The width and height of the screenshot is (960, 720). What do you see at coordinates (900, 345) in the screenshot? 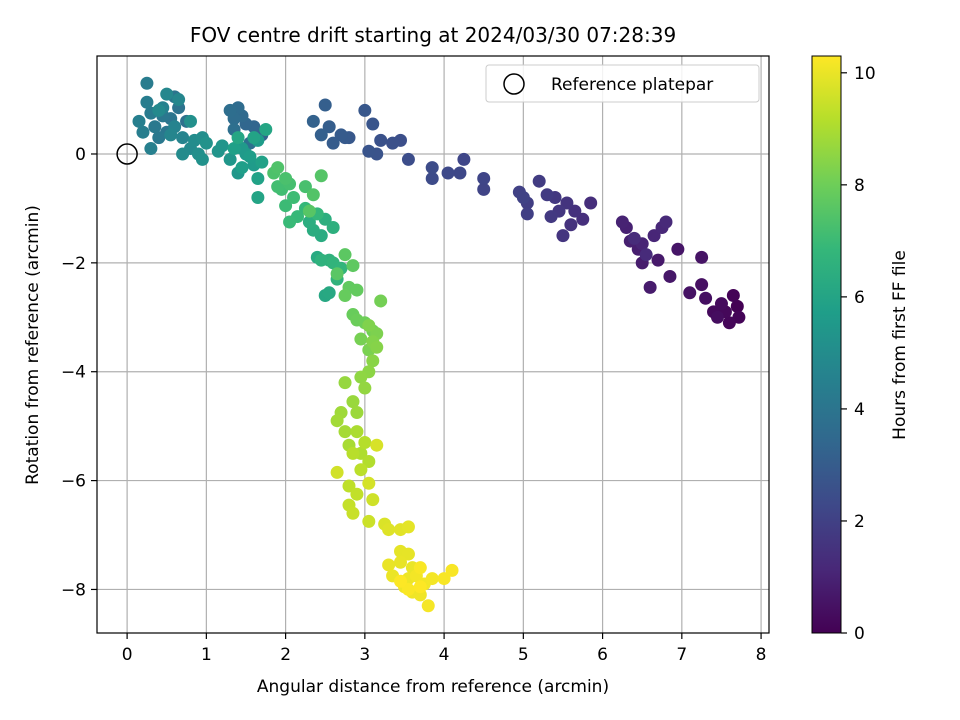
I see `colorbar-label: Hours from first FF file` at bounding box center [900, 345].